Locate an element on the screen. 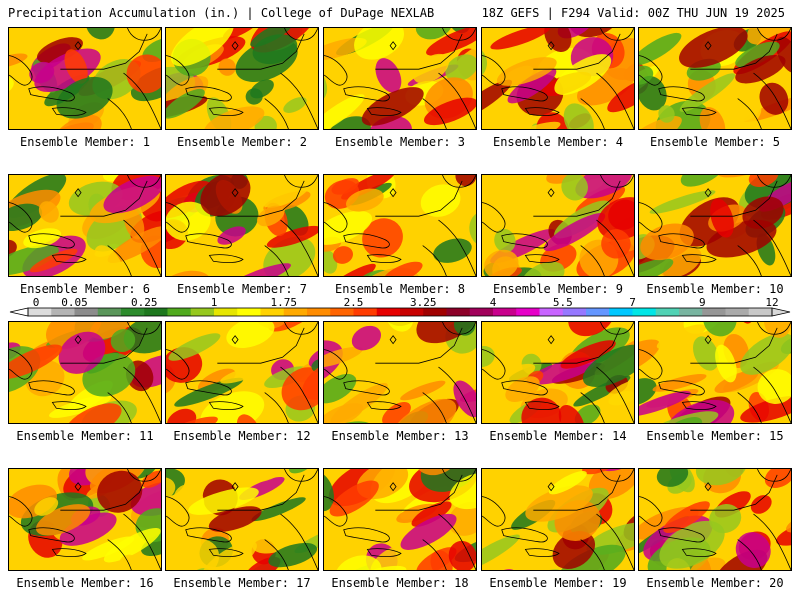 The height and width of the screenshot is (600, 800). ensemble-member-label: Ensemble Member: 3 is located at coordinates (400, 142).